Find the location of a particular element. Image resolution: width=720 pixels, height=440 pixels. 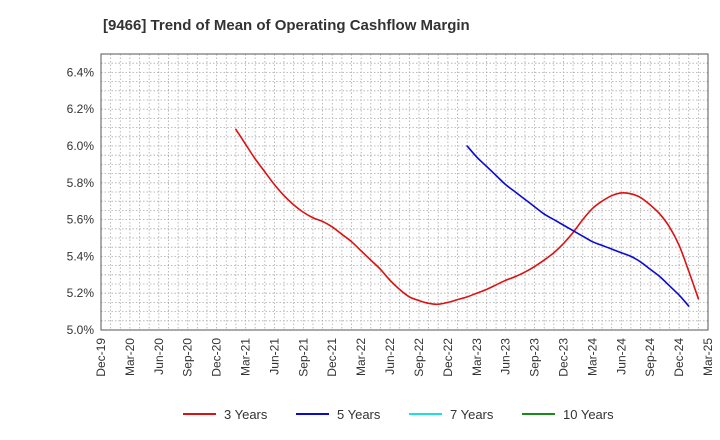

legend-label: 5 Years is located at coordinates (359, 414).